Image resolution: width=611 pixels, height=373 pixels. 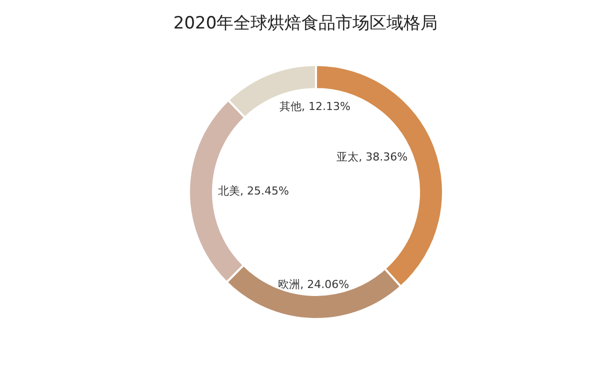 I want to click on slice-label: 亚太, 38.36%, so click(x=372, y=157).